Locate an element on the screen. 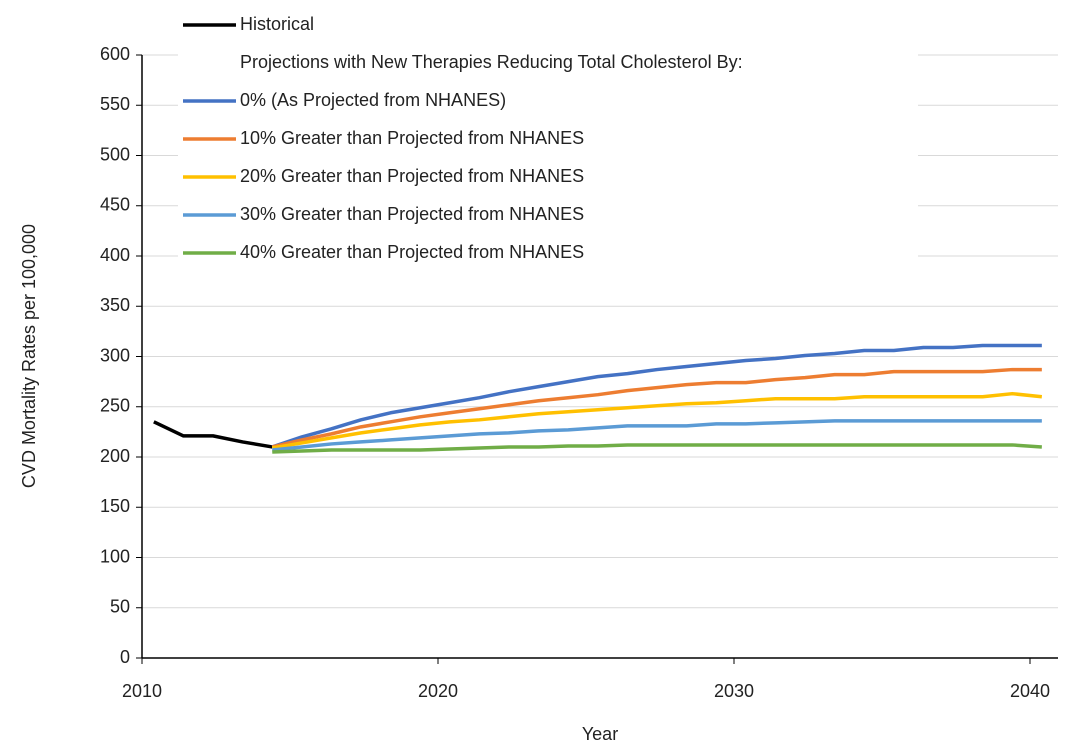  legend-label: 10% Greater than Projected from NHANES is located at coordinates (412, 138).